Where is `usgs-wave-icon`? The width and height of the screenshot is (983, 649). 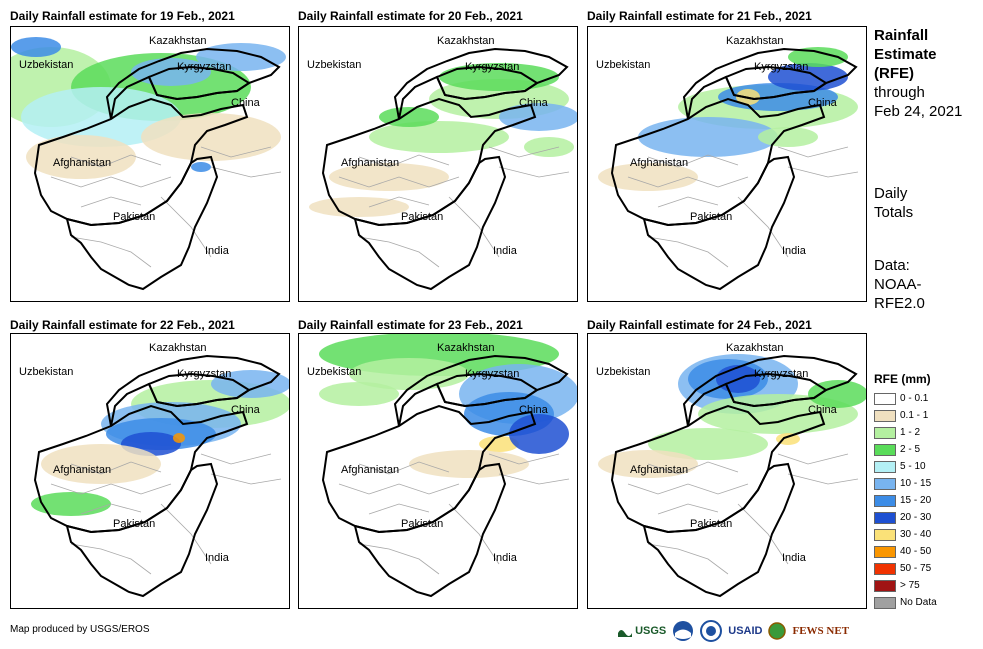
usgs-wave-icon is located at coordinates (625, 634).